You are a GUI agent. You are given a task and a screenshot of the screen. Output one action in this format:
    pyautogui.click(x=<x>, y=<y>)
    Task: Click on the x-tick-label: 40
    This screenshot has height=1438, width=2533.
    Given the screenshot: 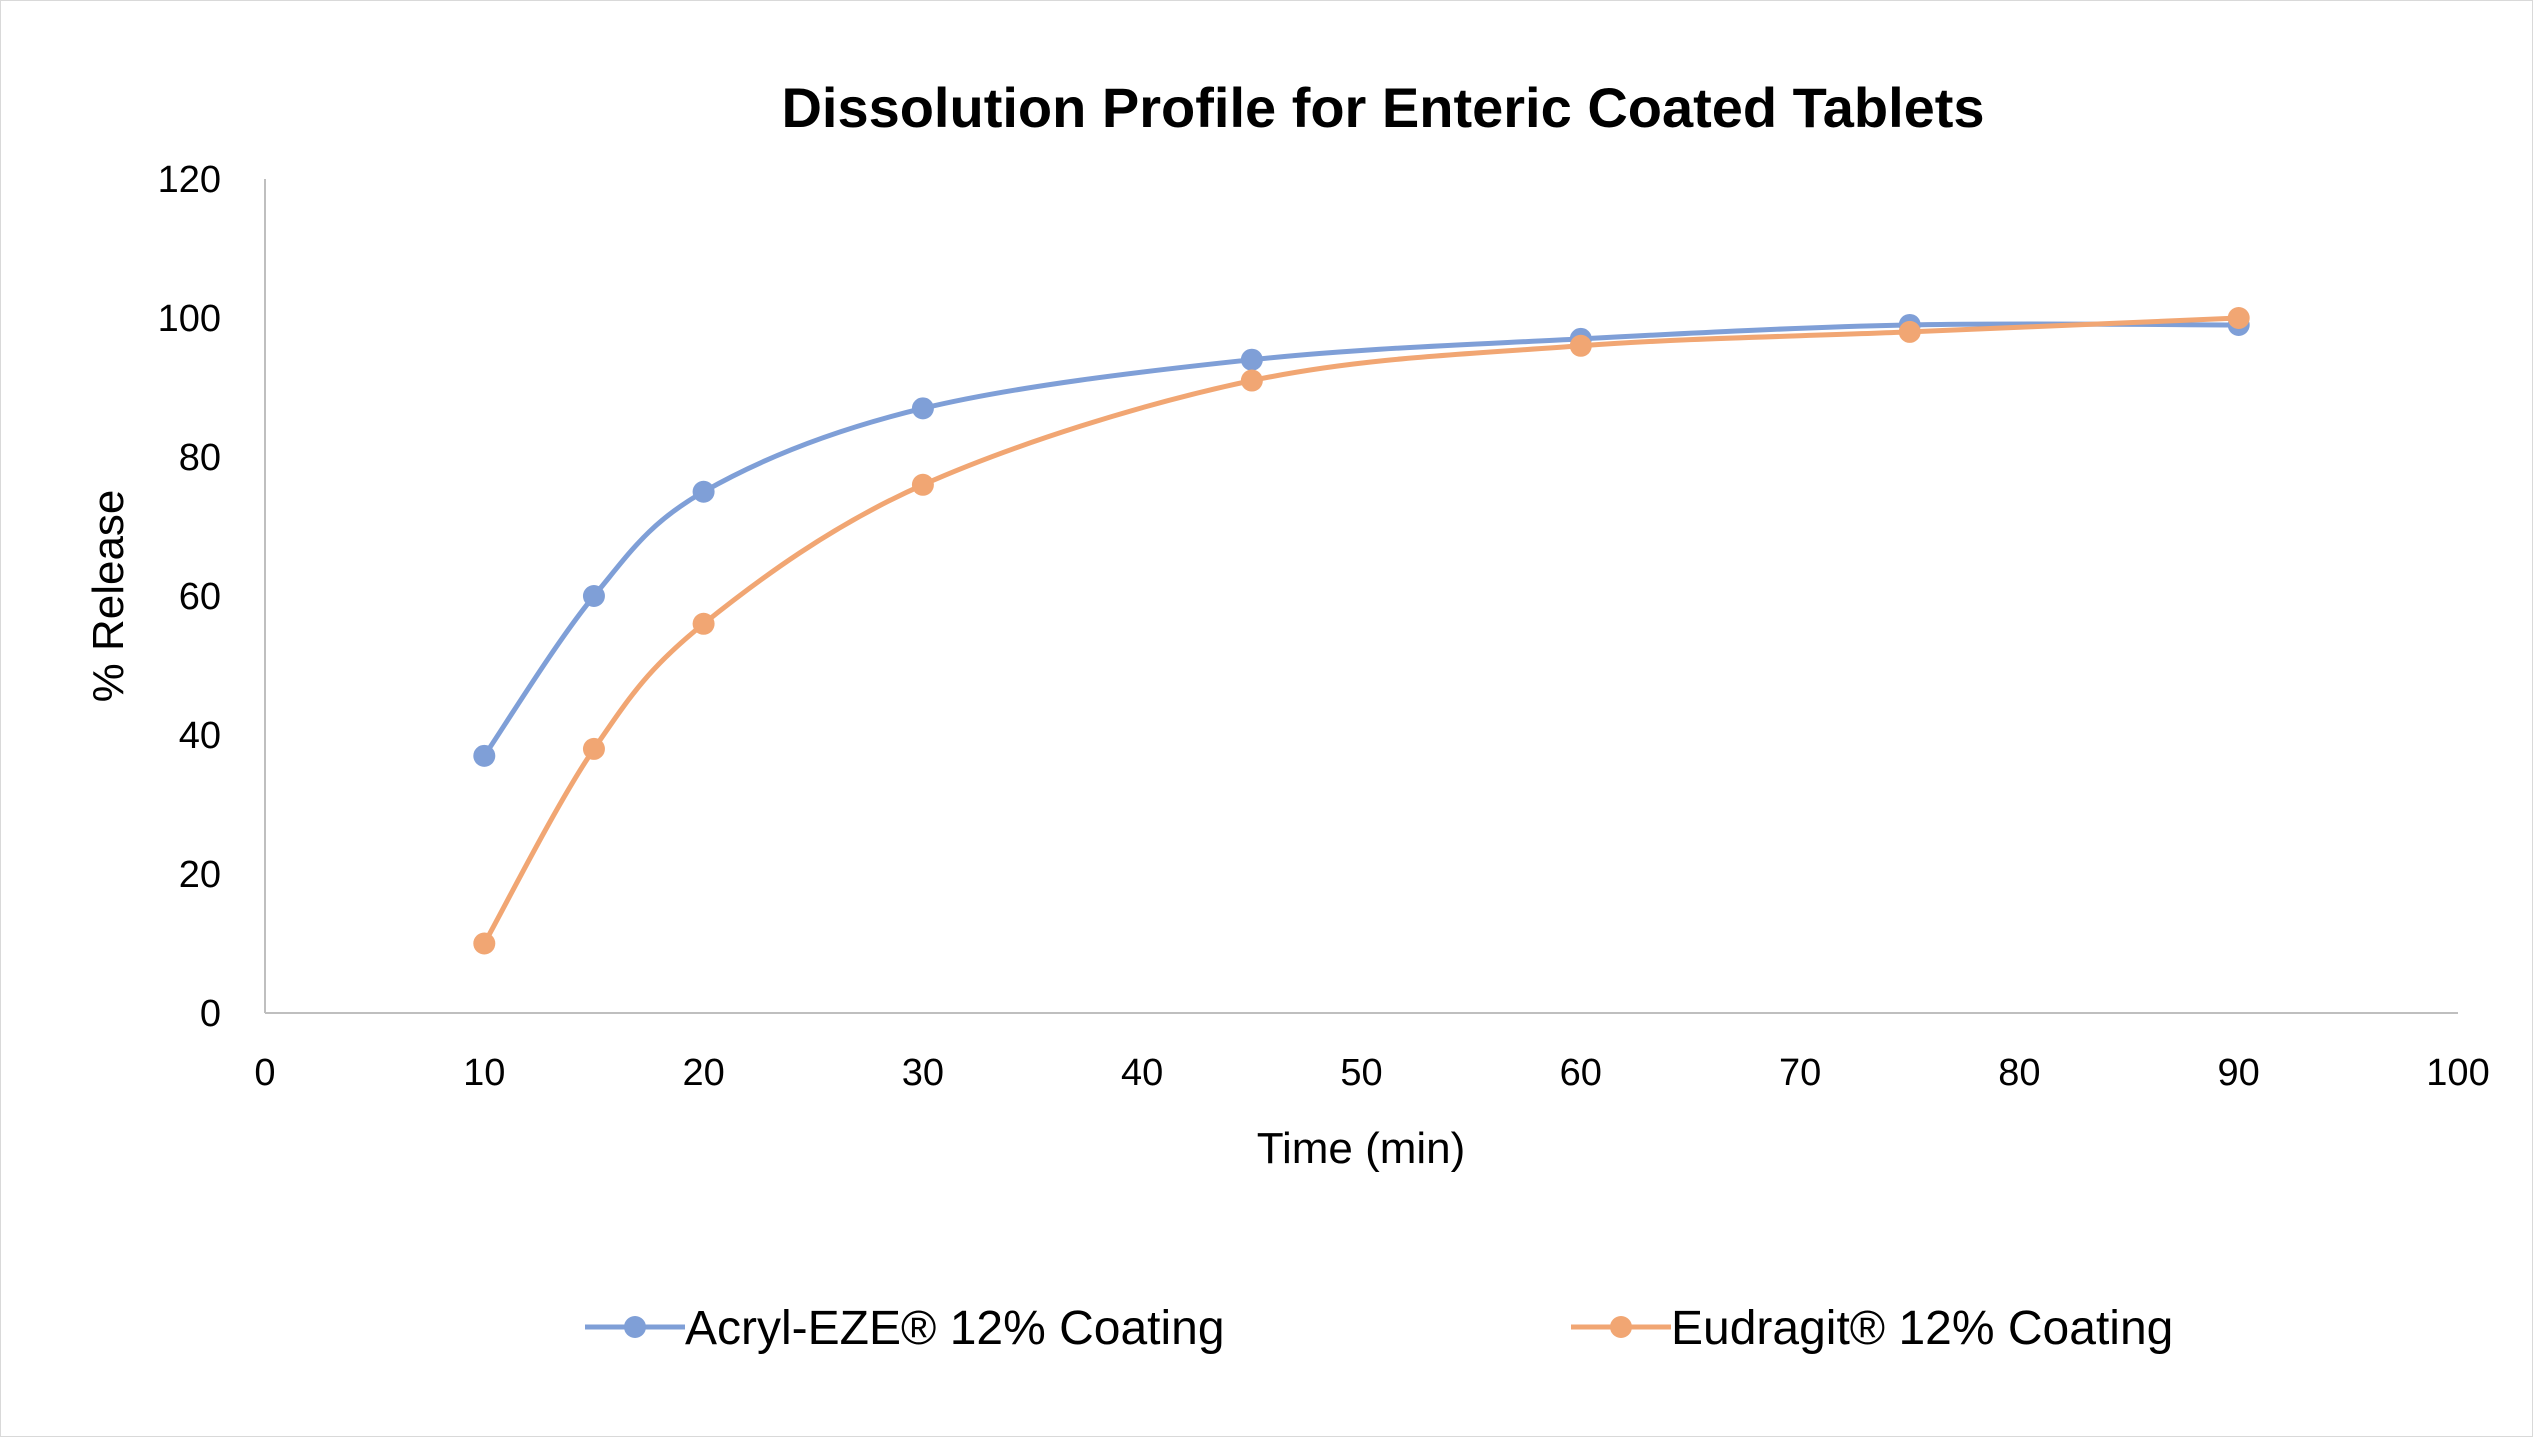 What is the action you would take?
    pyautogui.click(x=1142, y=1073)
    